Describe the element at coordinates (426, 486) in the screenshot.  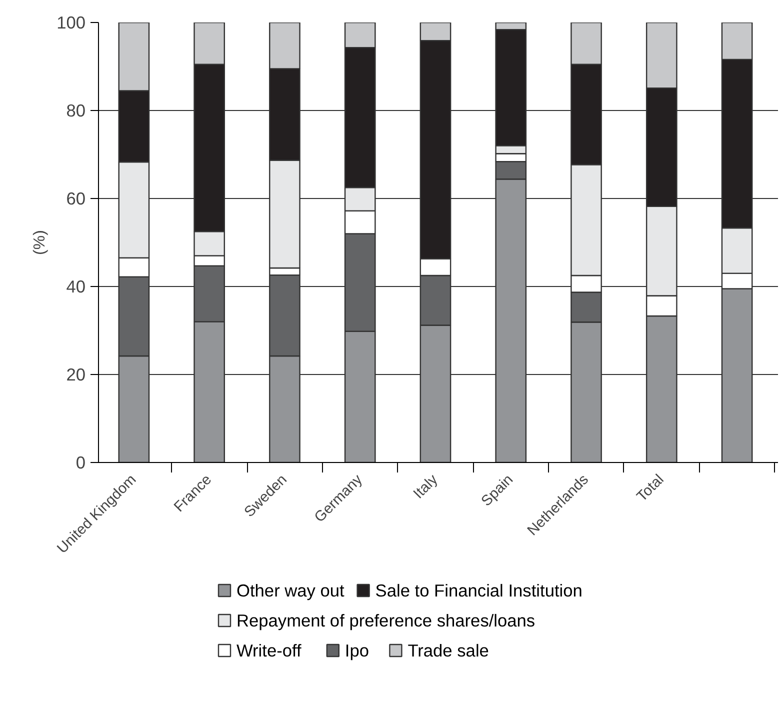
I see `x-tick-label: Italy` at that location.